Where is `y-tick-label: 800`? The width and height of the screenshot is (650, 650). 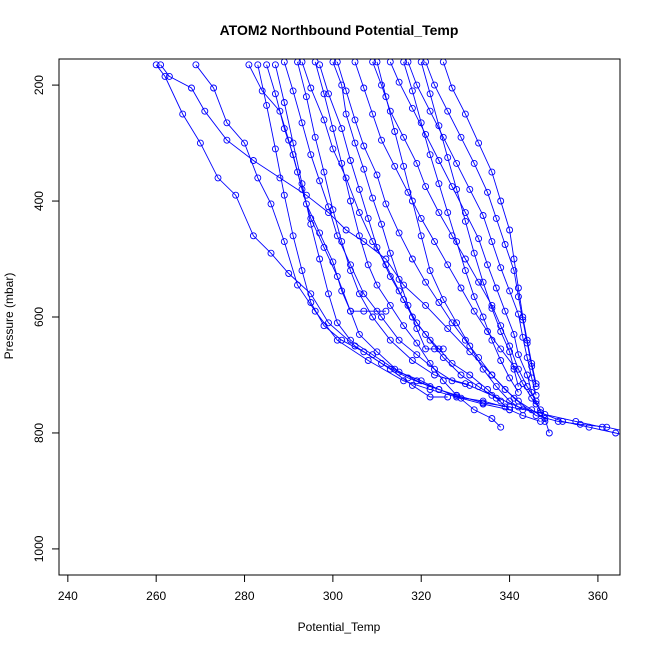
y-tick-label: 800 is located at coordinates (39, 433).